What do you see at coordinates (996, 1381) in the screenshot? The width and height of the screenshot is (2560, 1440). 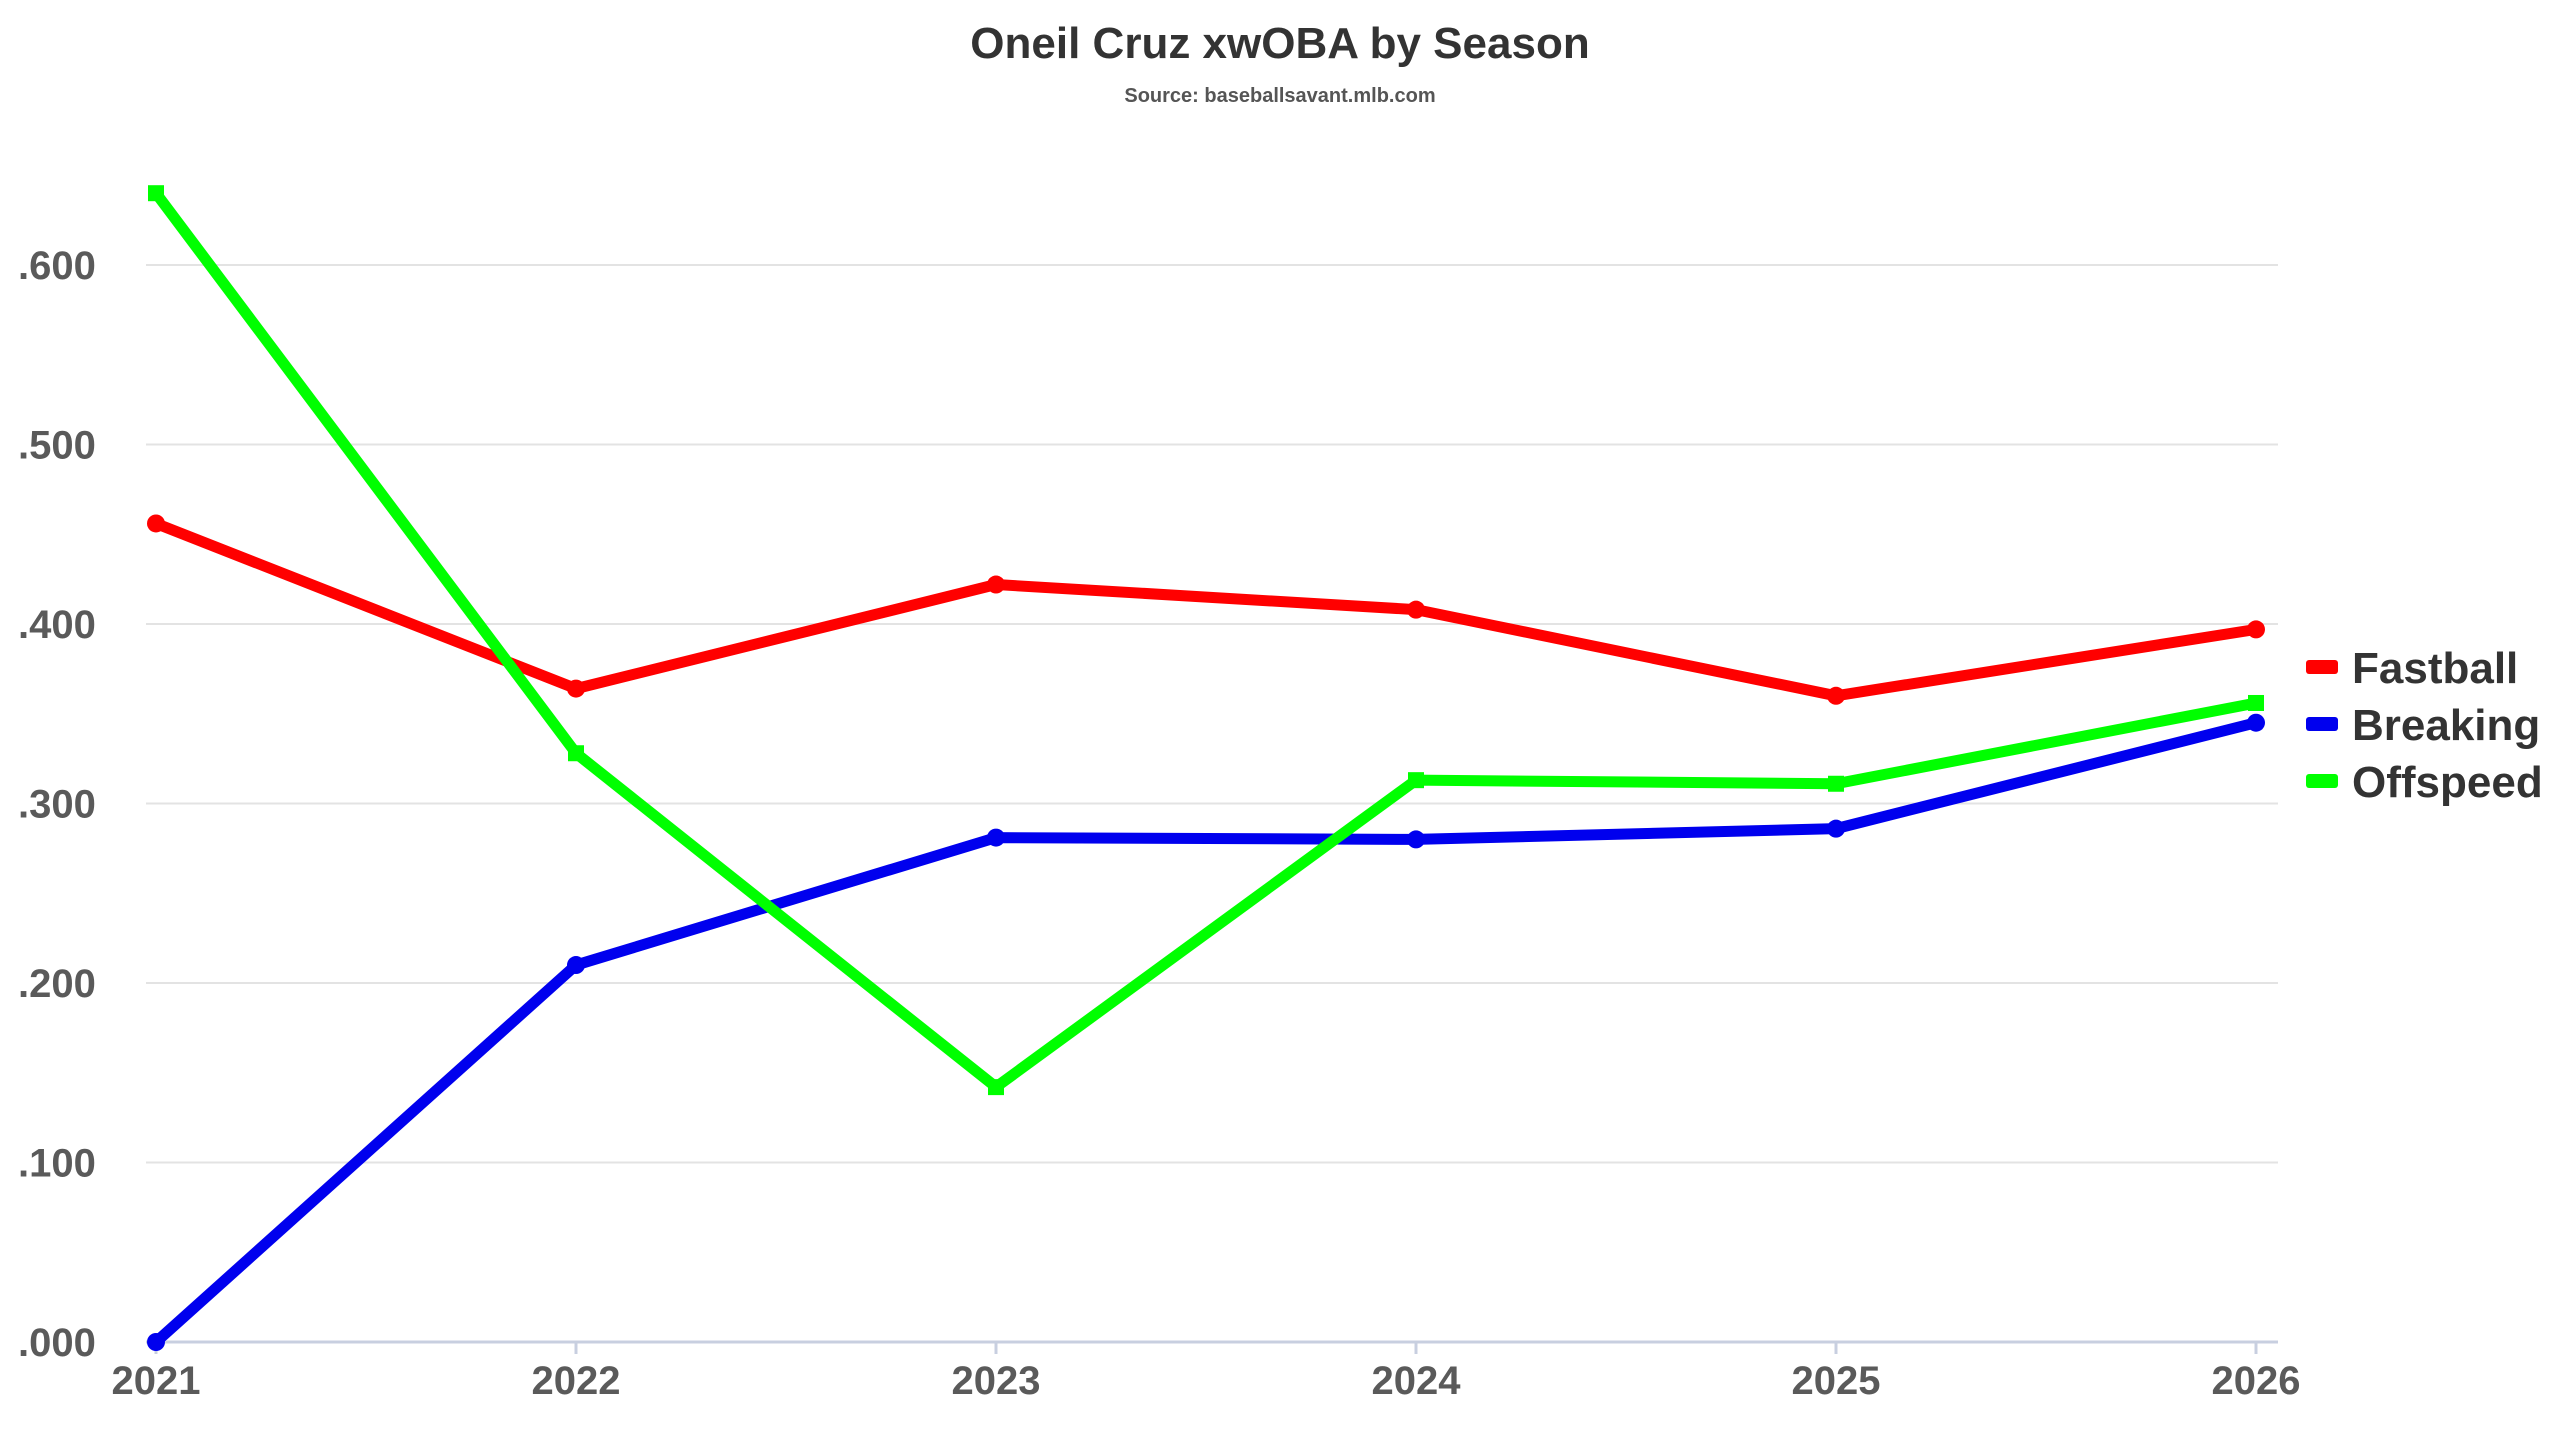 I see `x-tick-label: 2023` at bounding box center [996, 1381].